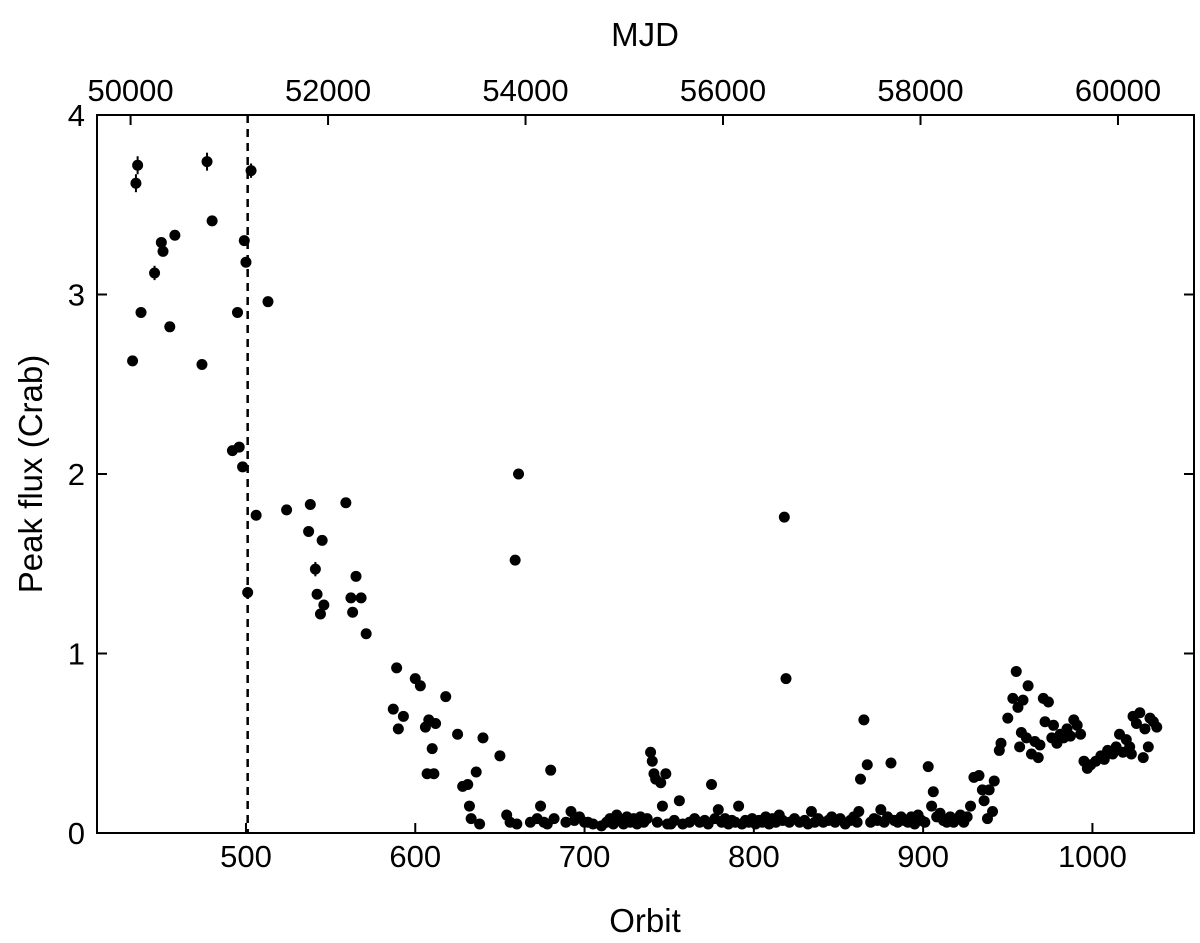 Image resolution: width=1200 pixels, height=943 pixels. What do you see at coordinates (645, 920) in the screenshot?
I see `x-axis-label: Orbit` at bounding box center [645, 920].